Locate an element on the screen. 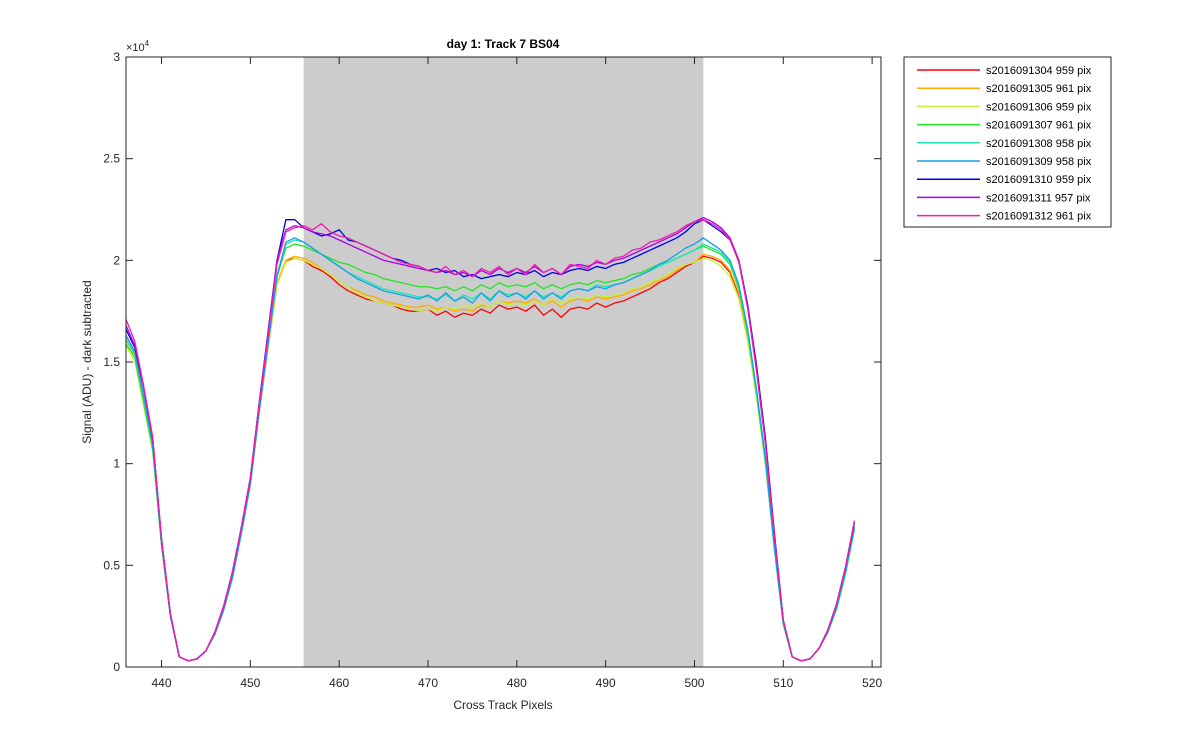  legend-label-9: s2016091312 961 pix is located at coordinates (1039, 217).